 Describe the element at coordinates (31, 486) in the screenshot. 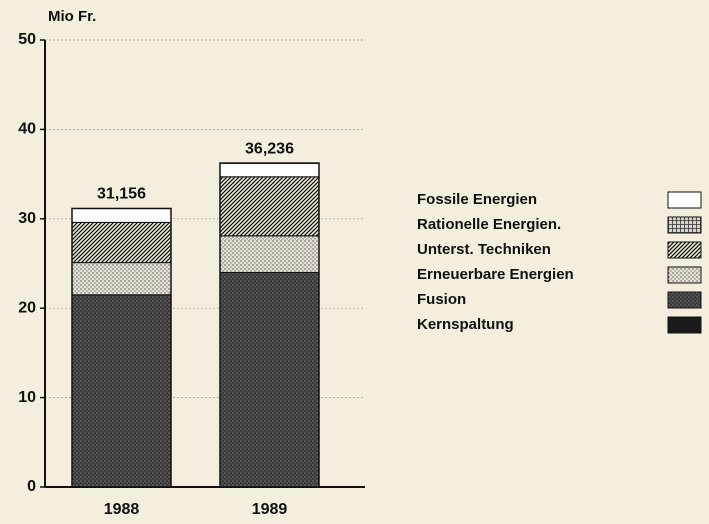

I see `y-tick-label: 0` at that location.